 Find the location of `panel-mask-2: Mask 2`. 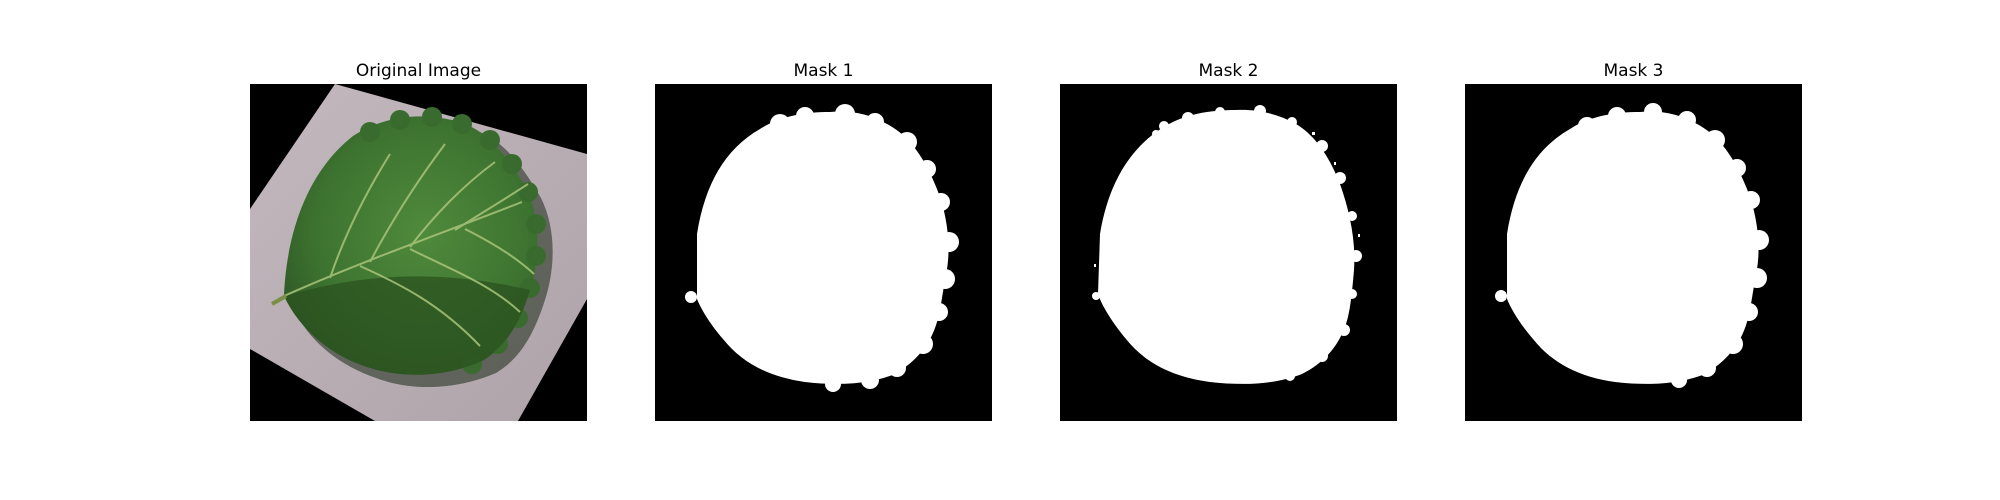

panel-mask-2: Mask 2 is located at coordinates (1228, 235).